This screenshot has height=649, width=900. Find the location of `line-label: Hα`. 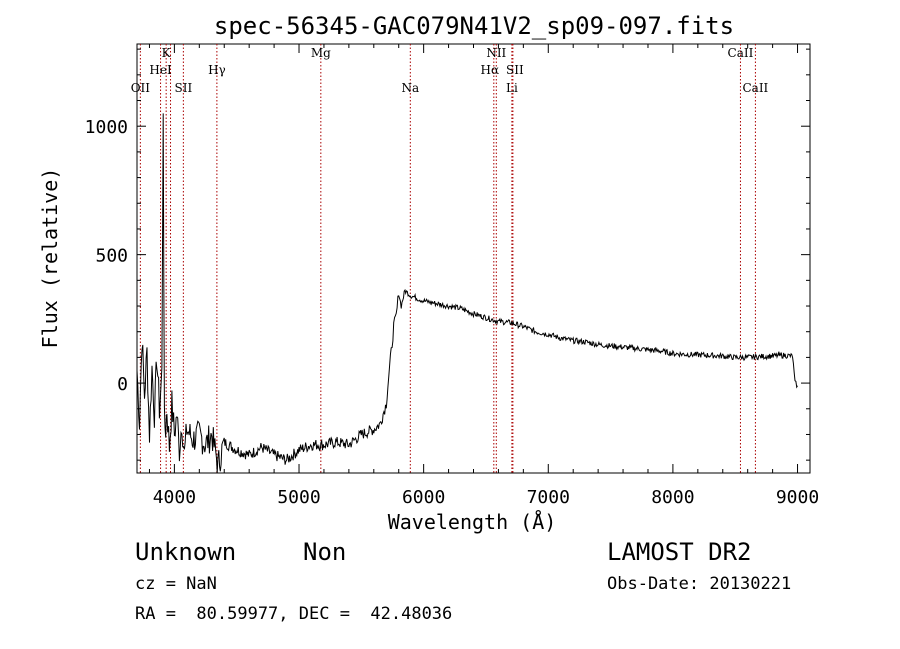

line-label: Hα is located at coordinates (490, 70).